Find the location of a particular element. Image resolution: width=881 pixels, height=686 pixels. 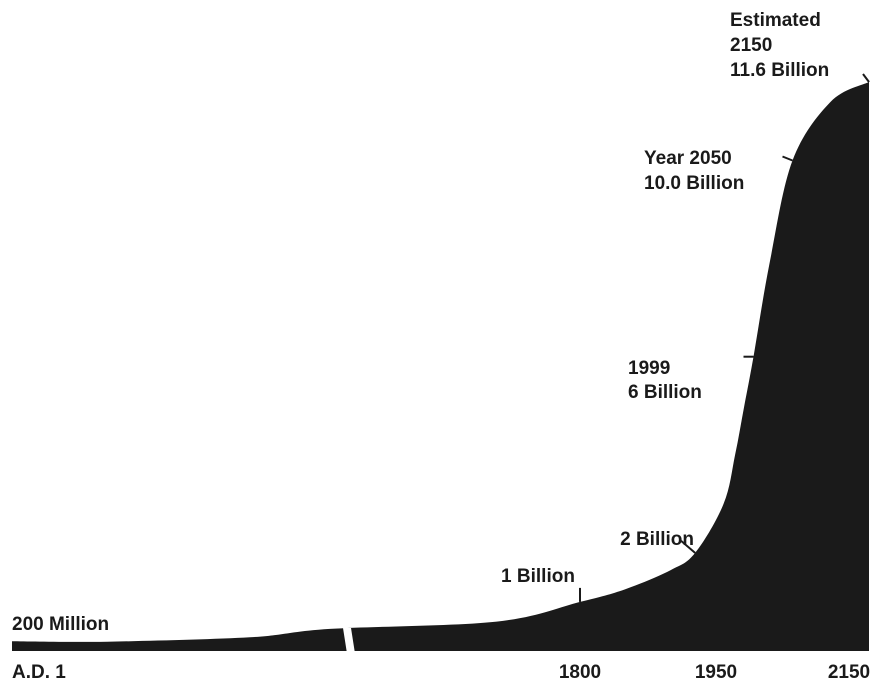

annotation-2150-line-2: 2150 is located at coordinates (751, 45).